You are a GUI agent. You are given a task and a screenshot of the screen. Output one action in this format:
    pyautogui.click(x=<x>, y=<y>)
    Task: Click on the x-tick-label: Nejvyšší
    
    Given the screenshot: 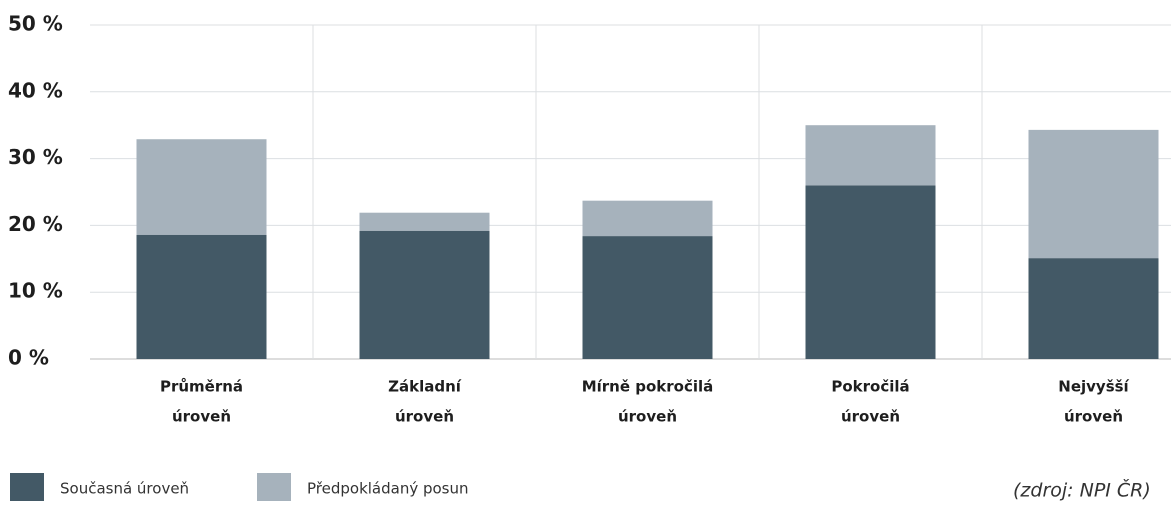 What is the action you would take?
    pyautogui.click(x=1093, y=387)
    